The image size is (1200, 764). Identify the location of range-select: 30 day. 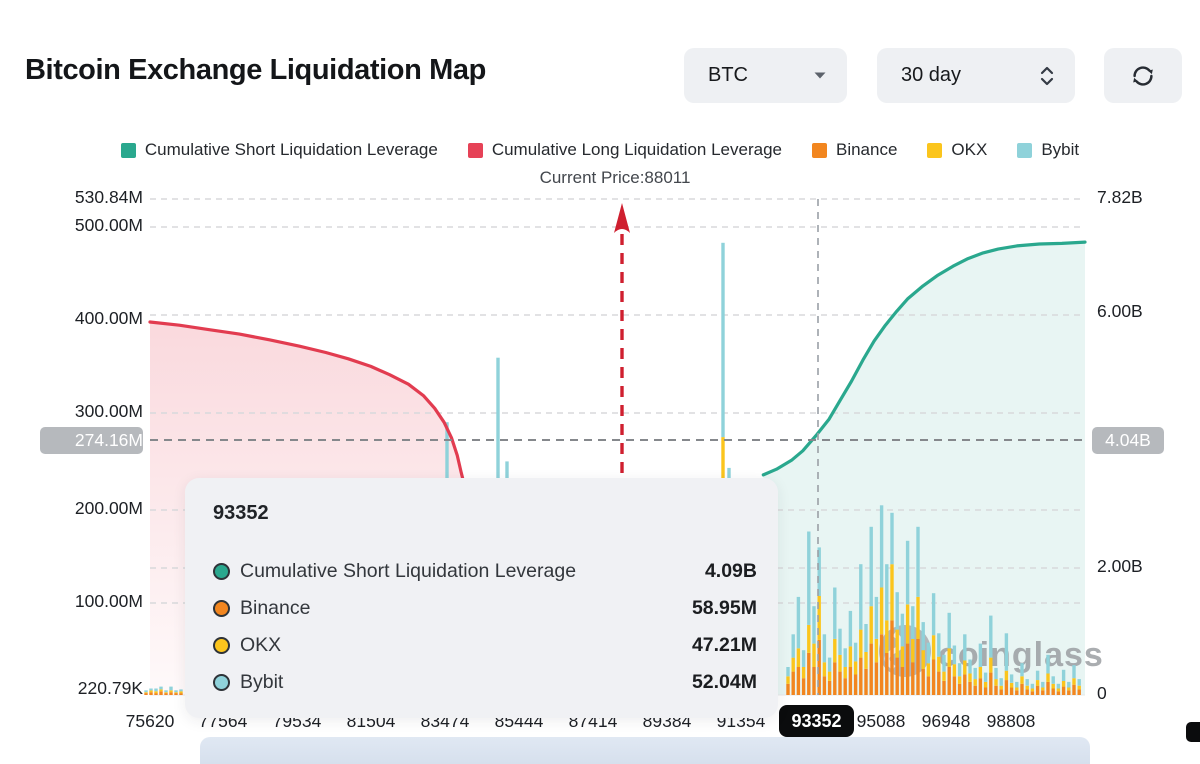
(976, 75).